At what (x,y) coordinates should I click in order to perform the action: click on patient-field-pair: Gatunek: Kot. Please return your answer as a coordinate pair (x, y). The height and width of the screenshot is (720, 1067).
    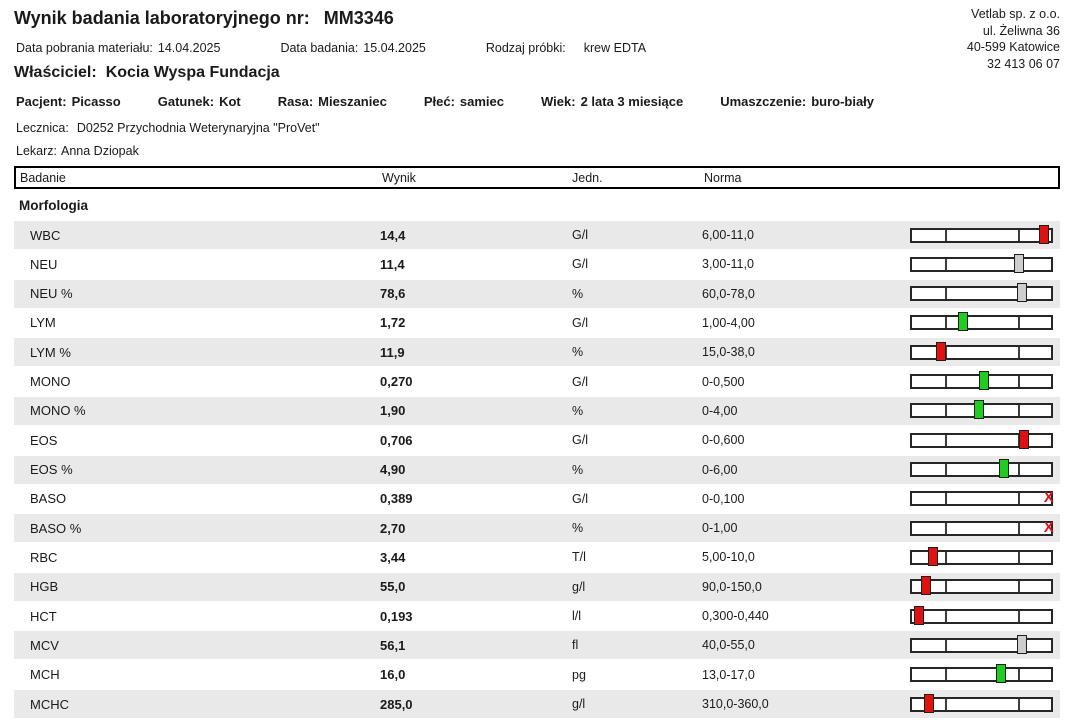
    Looking at the image, I should click on (199, 101).